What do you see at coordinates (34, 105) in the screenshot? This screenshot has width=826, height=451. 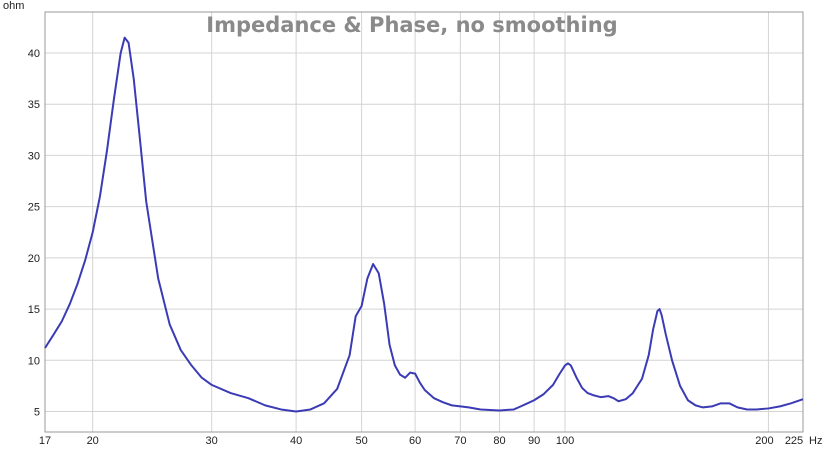 I see `y-tick-label: 35` at bounding box center [34, 105].